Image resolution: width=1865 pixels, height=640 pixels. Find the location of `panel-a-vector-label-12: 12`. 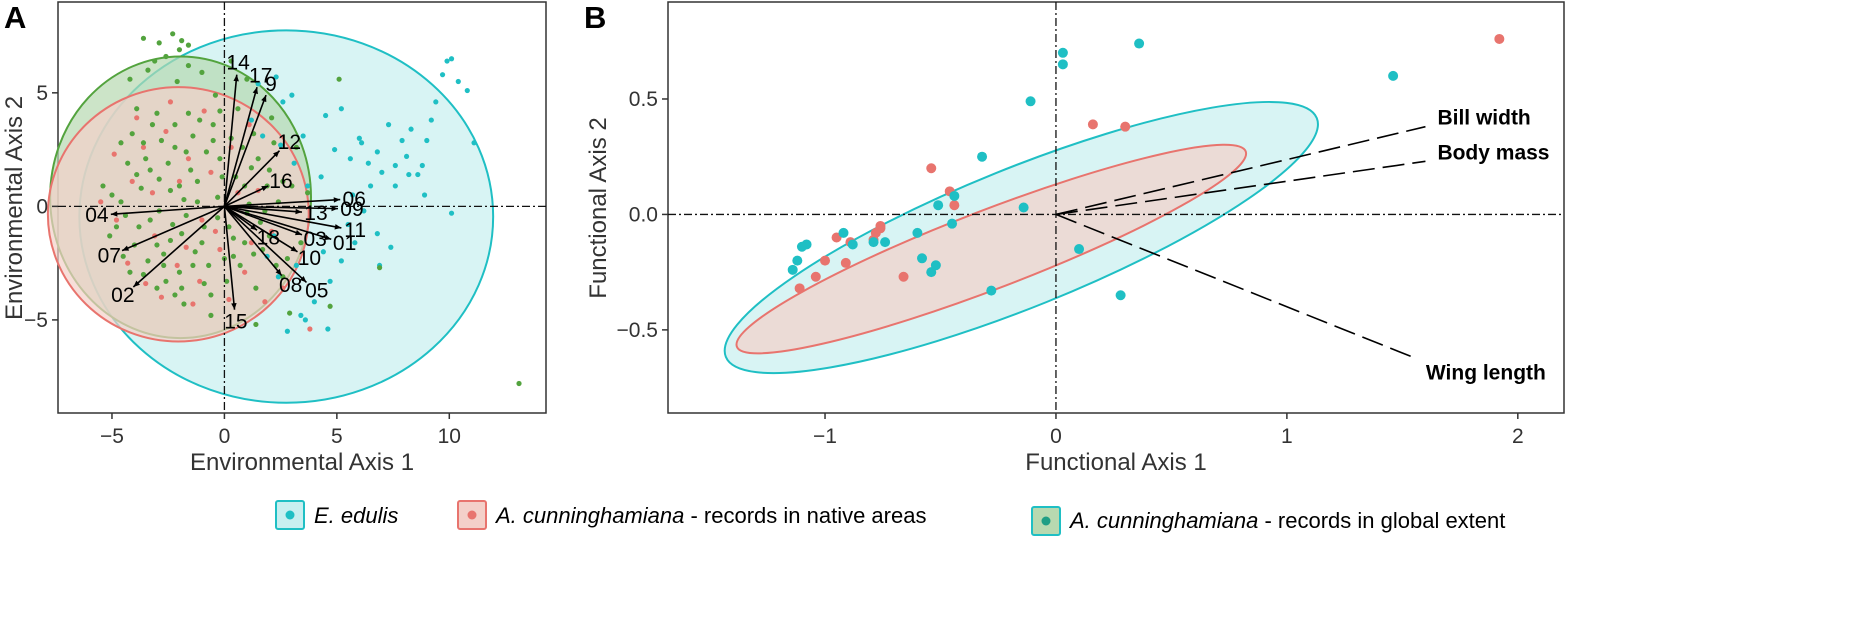

panel-a-vector-label-12: 12 is located at coordinates (289, 142).